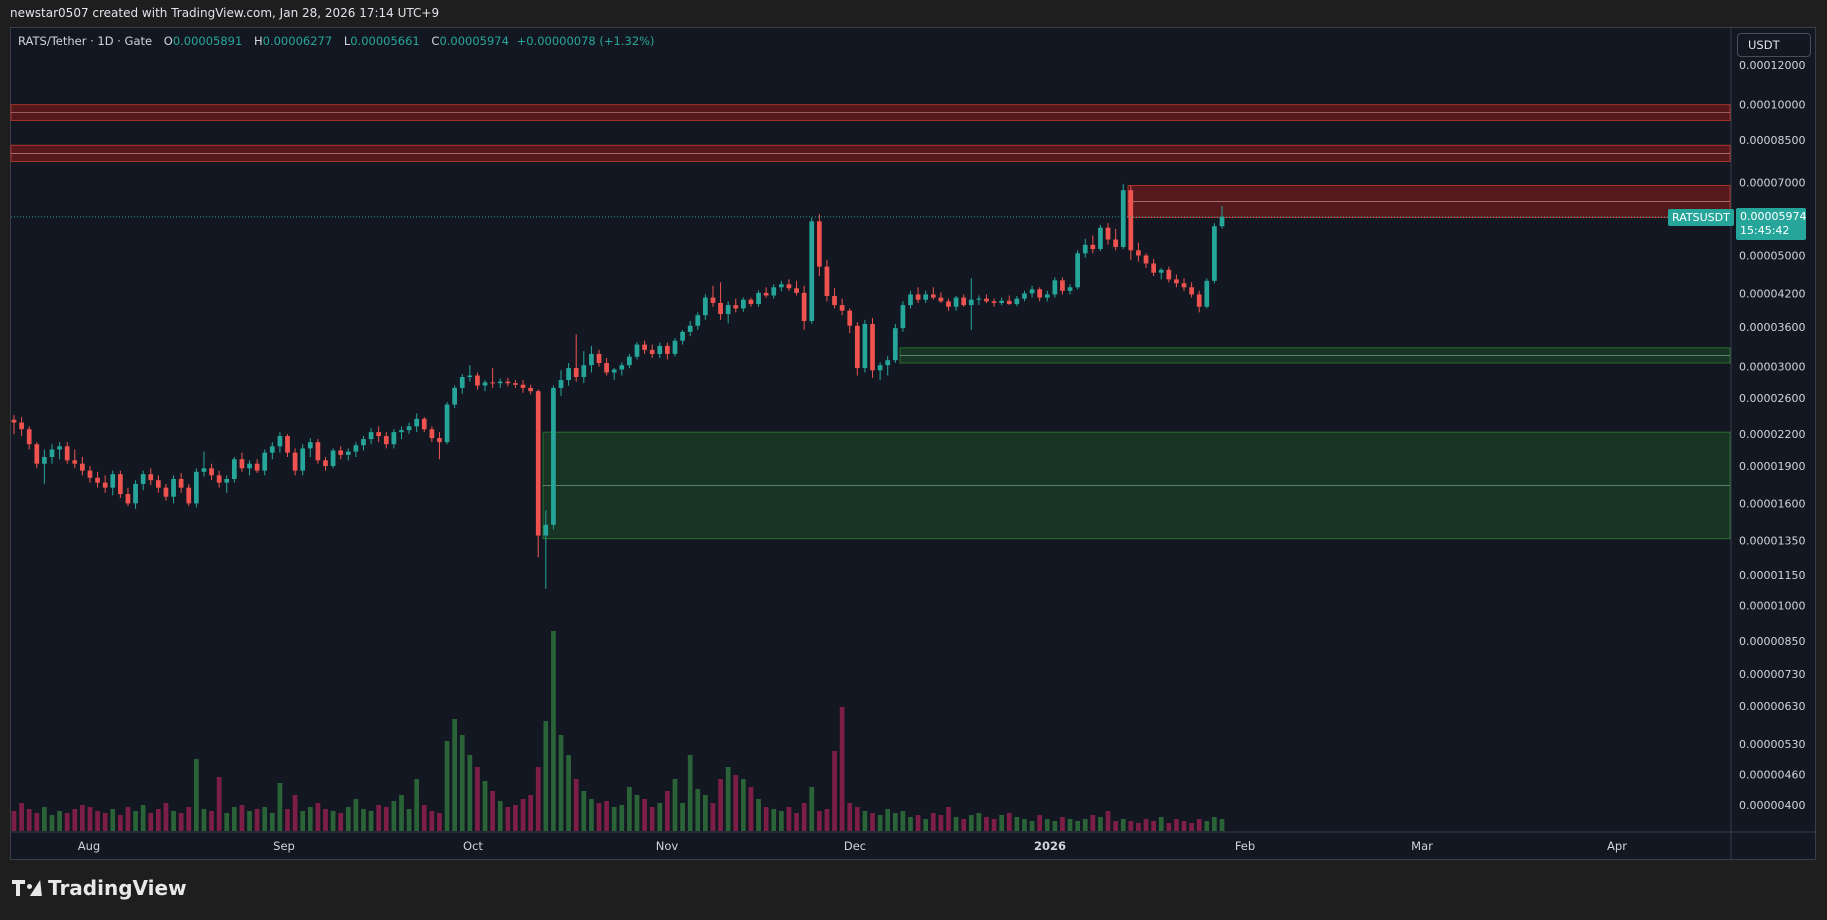  I want to click on bar-countdown: 15:45:42, so click(1765, 230).